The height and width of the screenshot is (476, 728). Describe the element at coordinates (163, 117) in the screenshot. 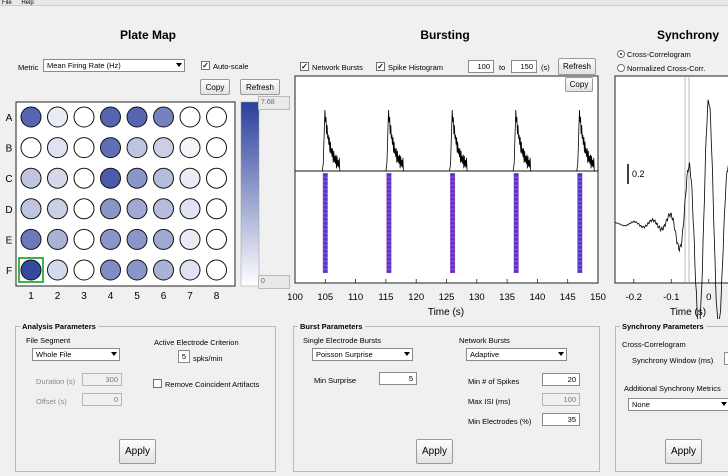

I see `well-A6` at that location.